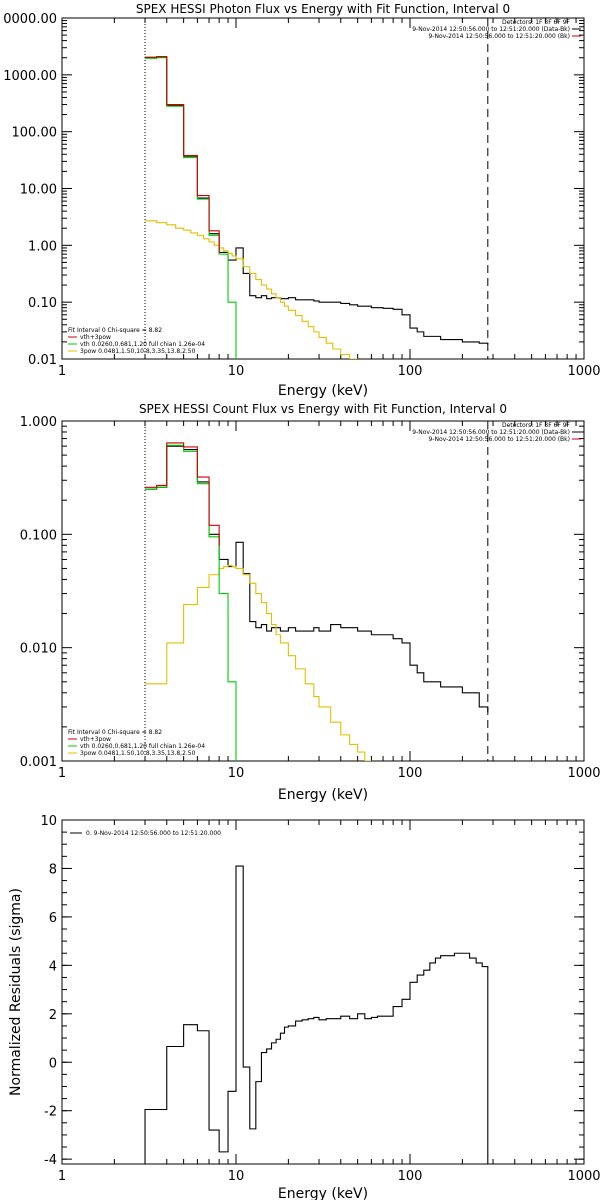 This screenshot has width=600, height=1200. I want to click on y-tick-label: 0000.00, so click(30, 19).